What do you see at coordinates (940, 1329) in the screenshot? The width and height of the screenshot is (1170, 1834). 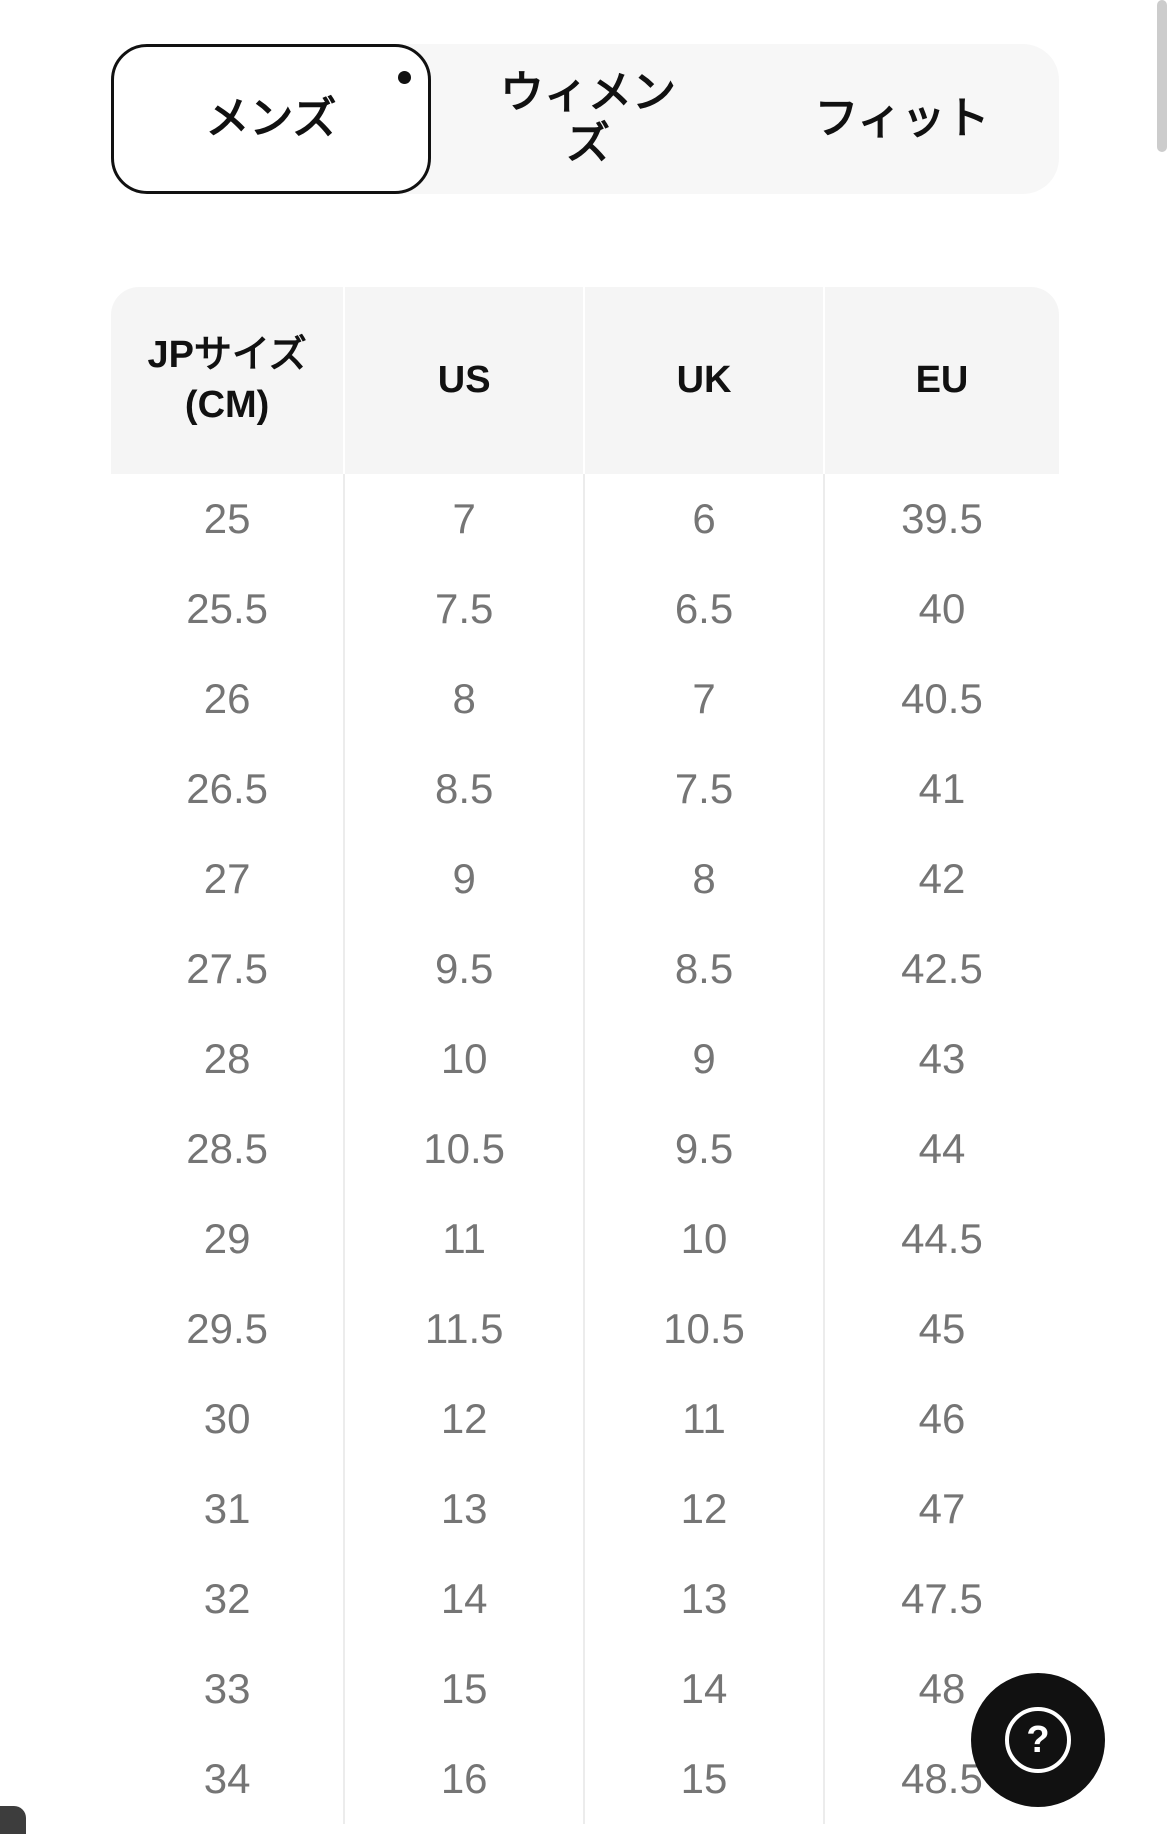 I see `cell-eu-size: 45` at bounding box center [940, 1329].